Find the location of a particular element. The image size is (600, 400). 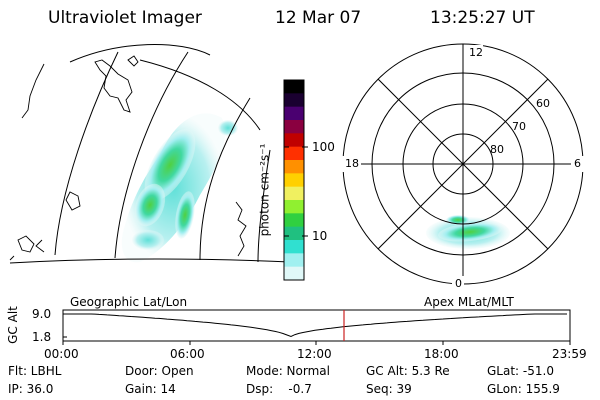

mlat-label-60: 60 is located at coordinates (543, 103).